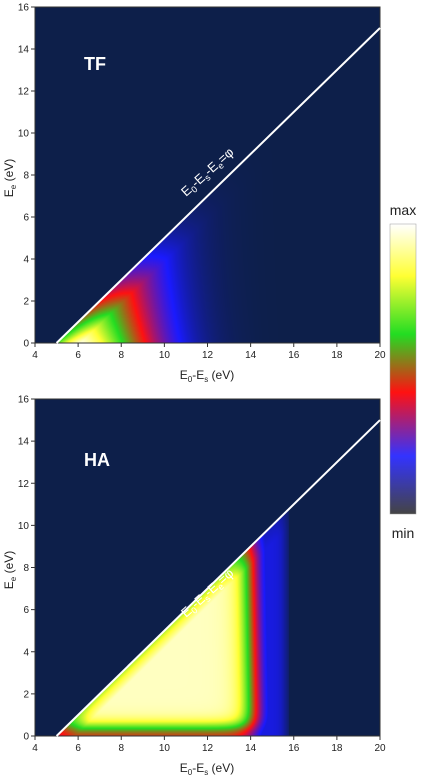  What do you see at coordinates (207, 376) in the screenshot?
I see `x-axis-label-tf: E0-Es (eV)` at bounding box center [207, 376].